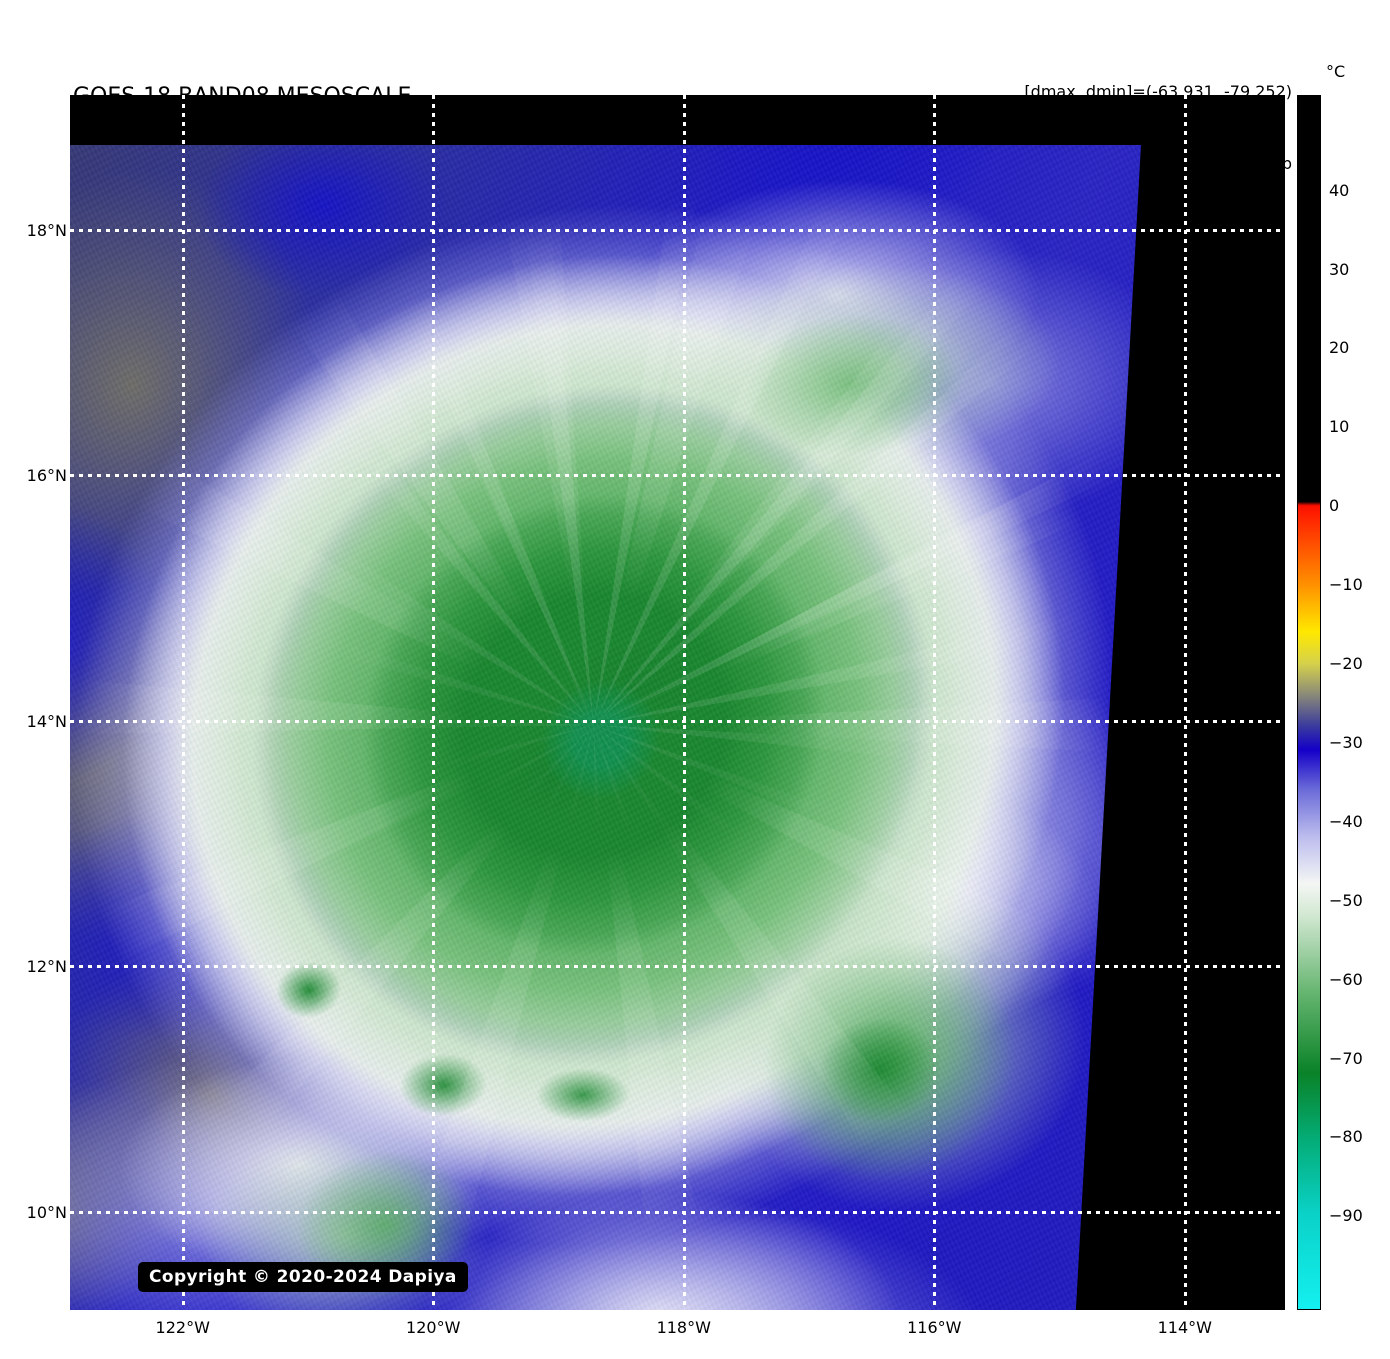 This screenshot has width=1390, height=1359. Describe the element at coordinates (1346, 1137) in the screenshot. I see `colorbar-tick-label: −80` at that location.